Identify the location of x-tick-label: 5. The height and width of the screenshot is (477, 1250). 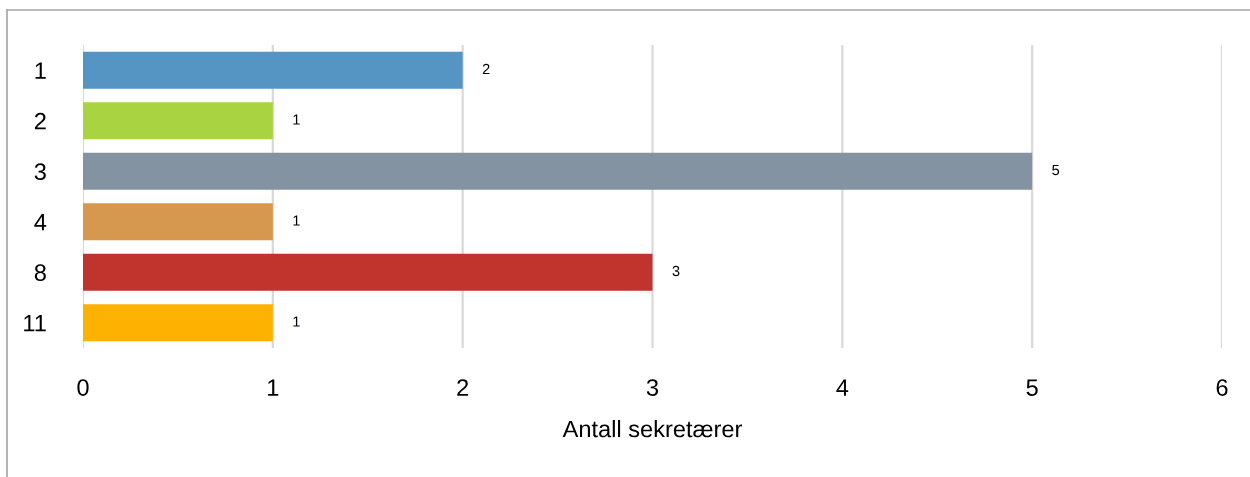
(1032, 387).